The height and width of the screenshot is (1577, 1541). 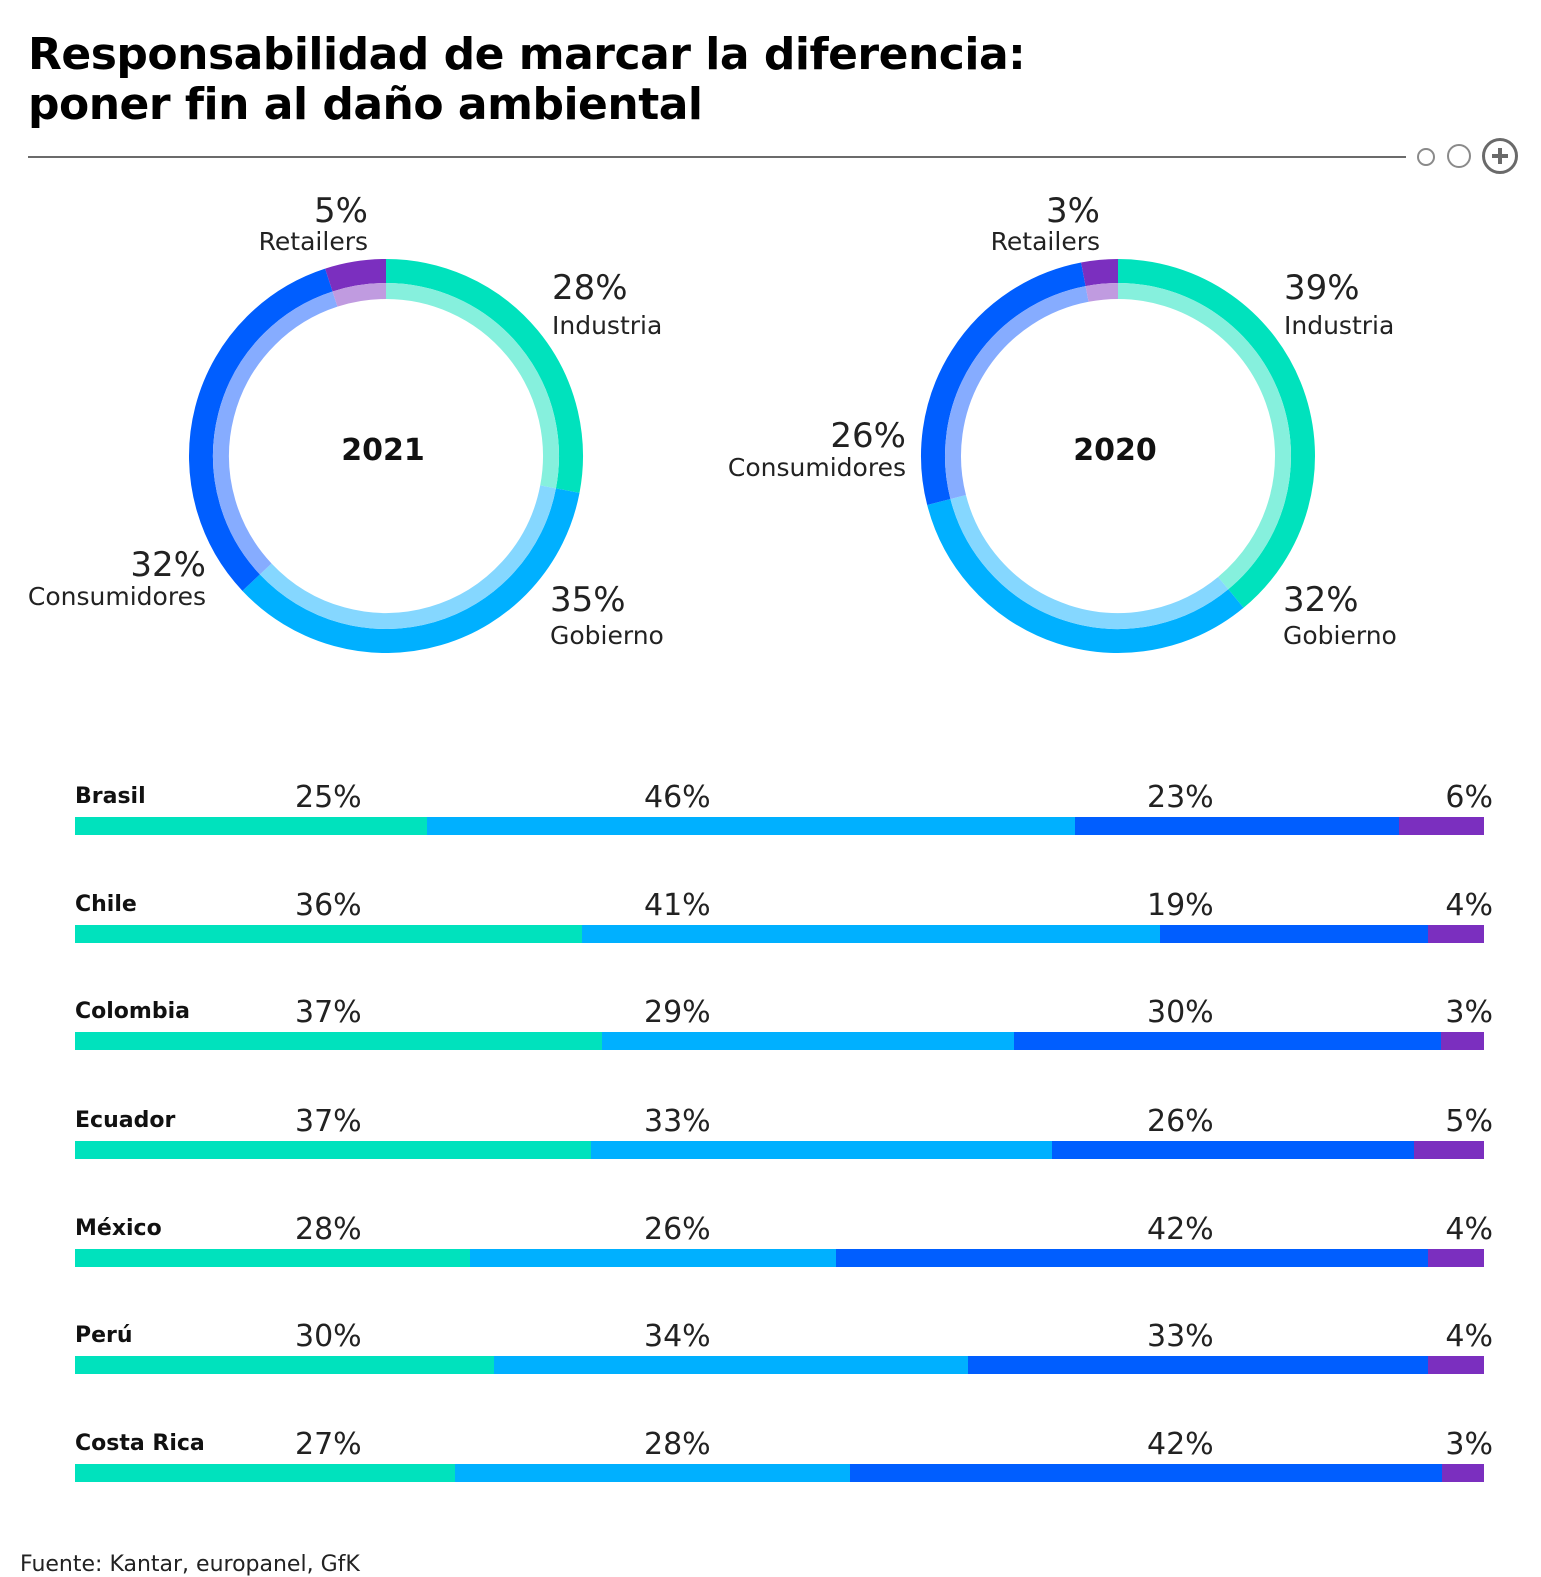 What do you see at coordinates (328, 1444) in the screenshot?
I see `bar-value-label-industria: 27%` at bounding box center [328, 1444].